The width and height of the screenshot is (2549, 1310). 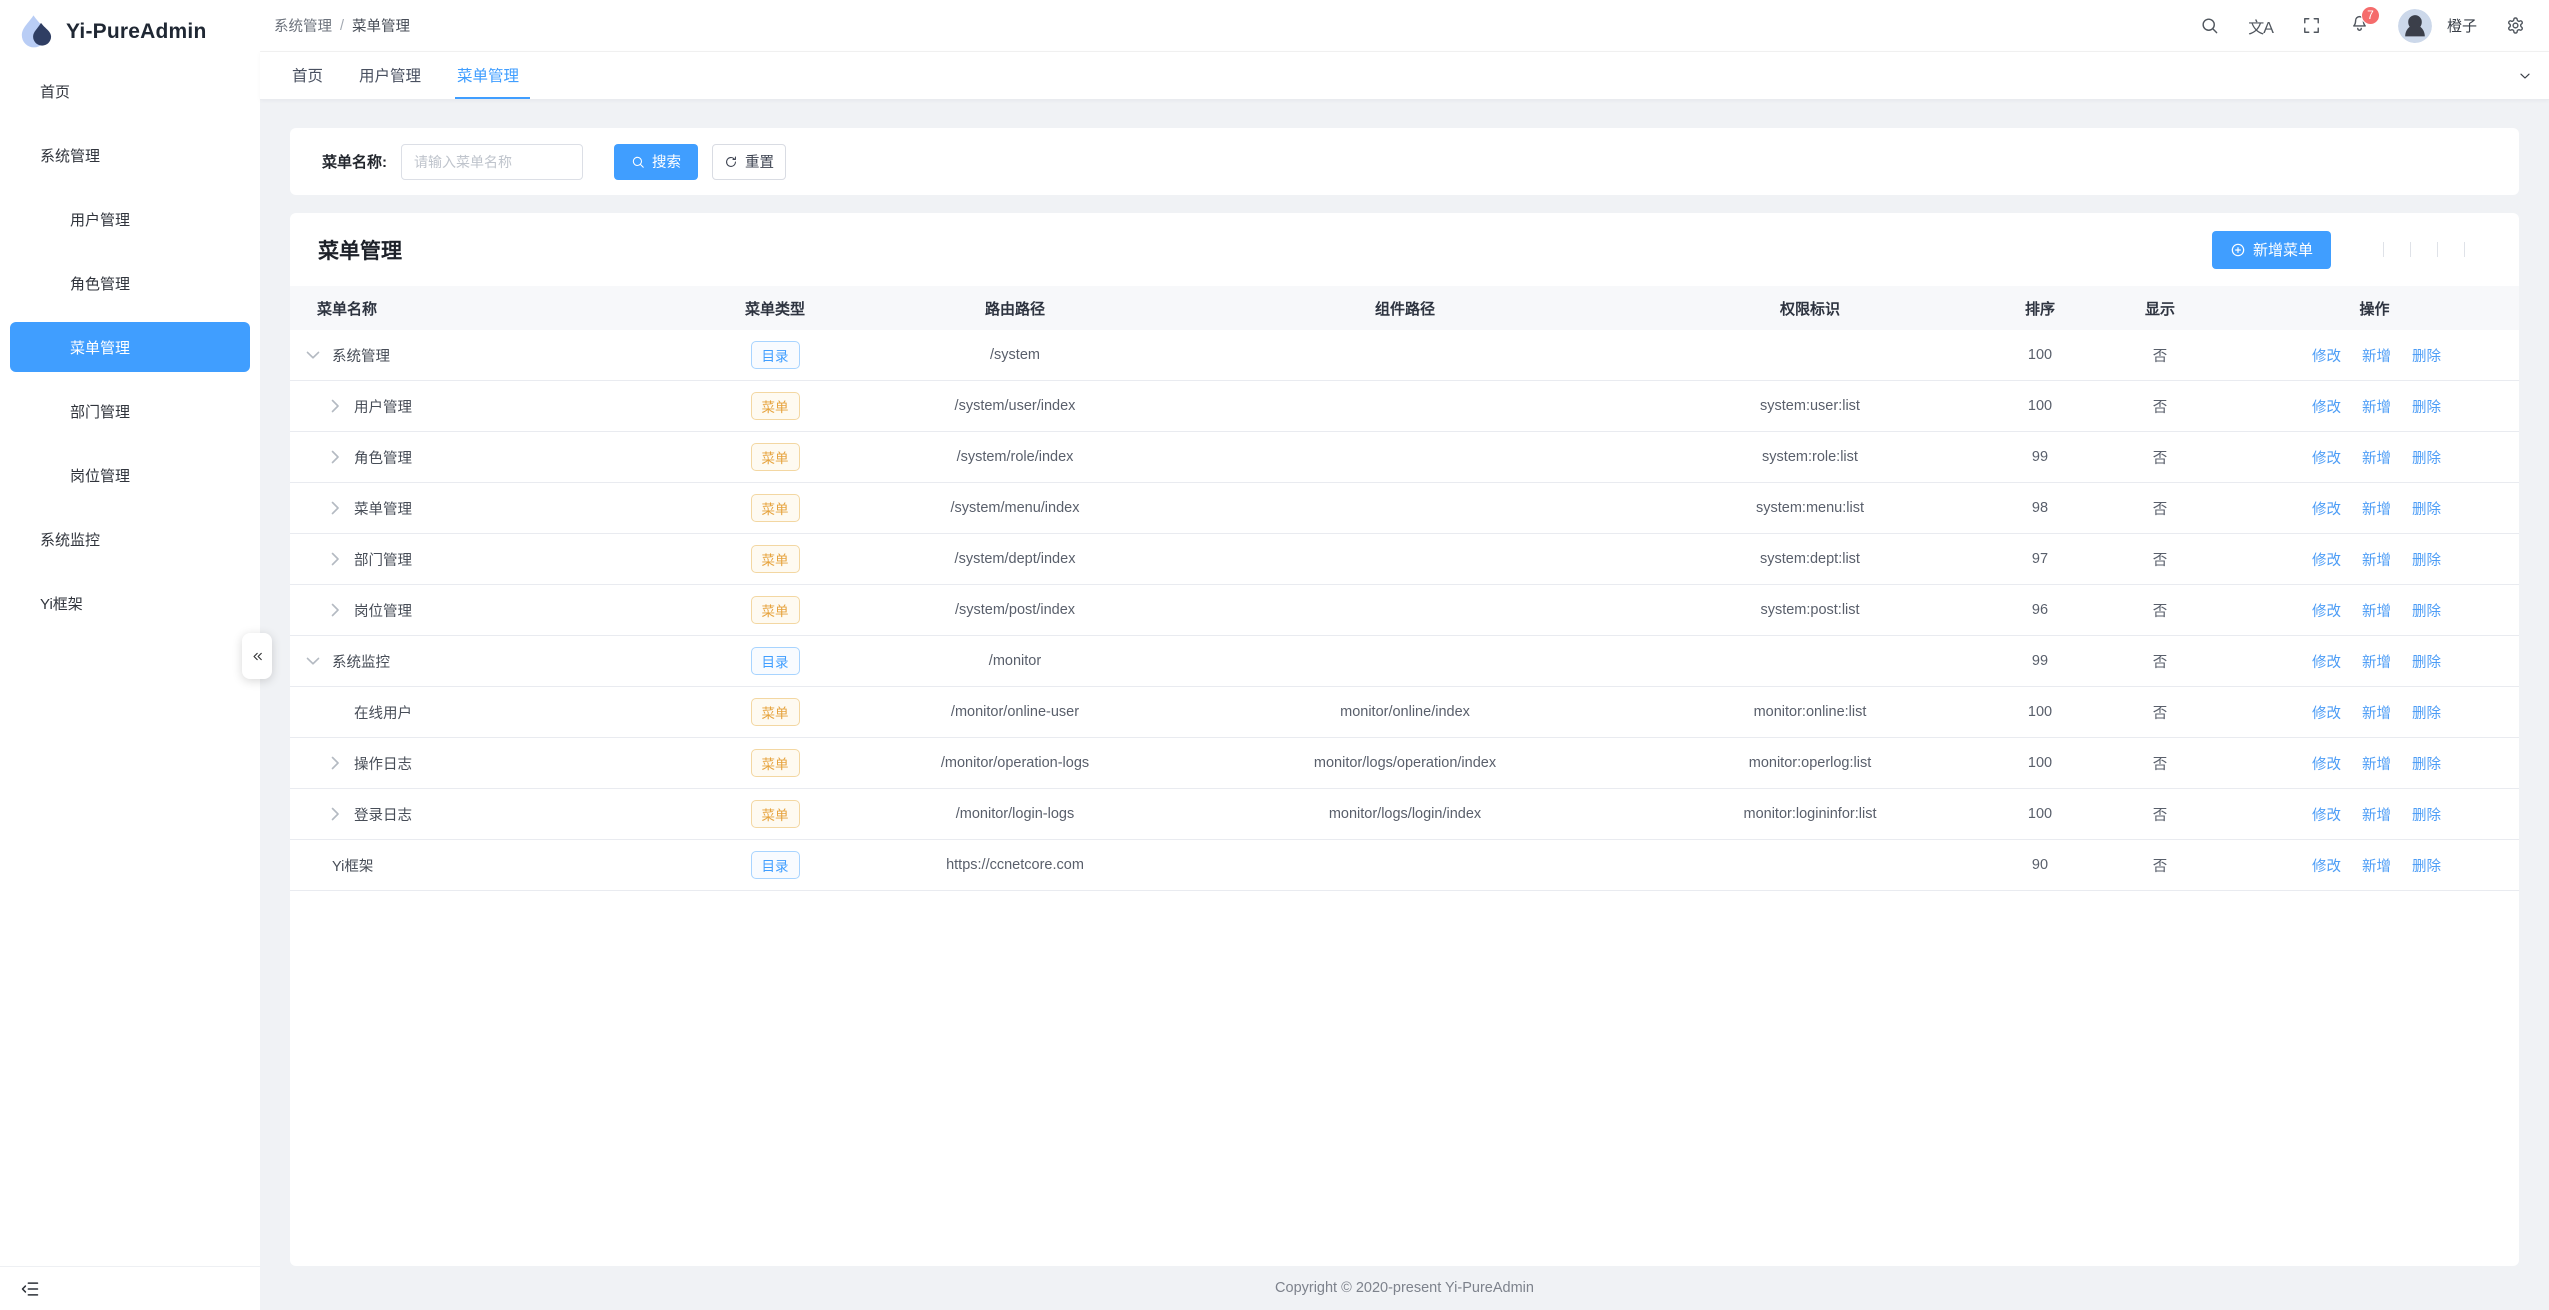 I want to click on app-logo: Yi-PureAdmin, so click(x=130, y=32).